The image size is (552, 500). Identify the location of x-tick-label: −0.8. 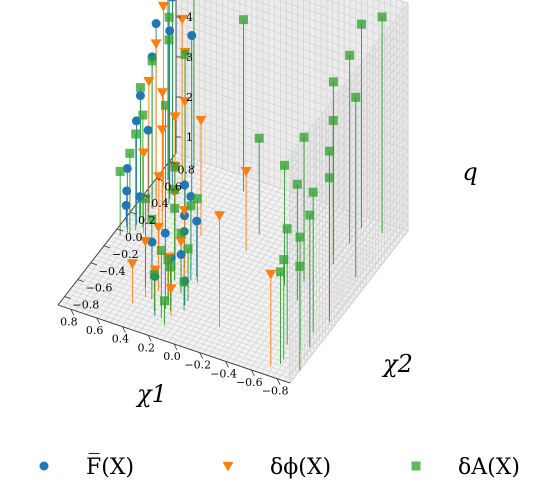
(275, 391).